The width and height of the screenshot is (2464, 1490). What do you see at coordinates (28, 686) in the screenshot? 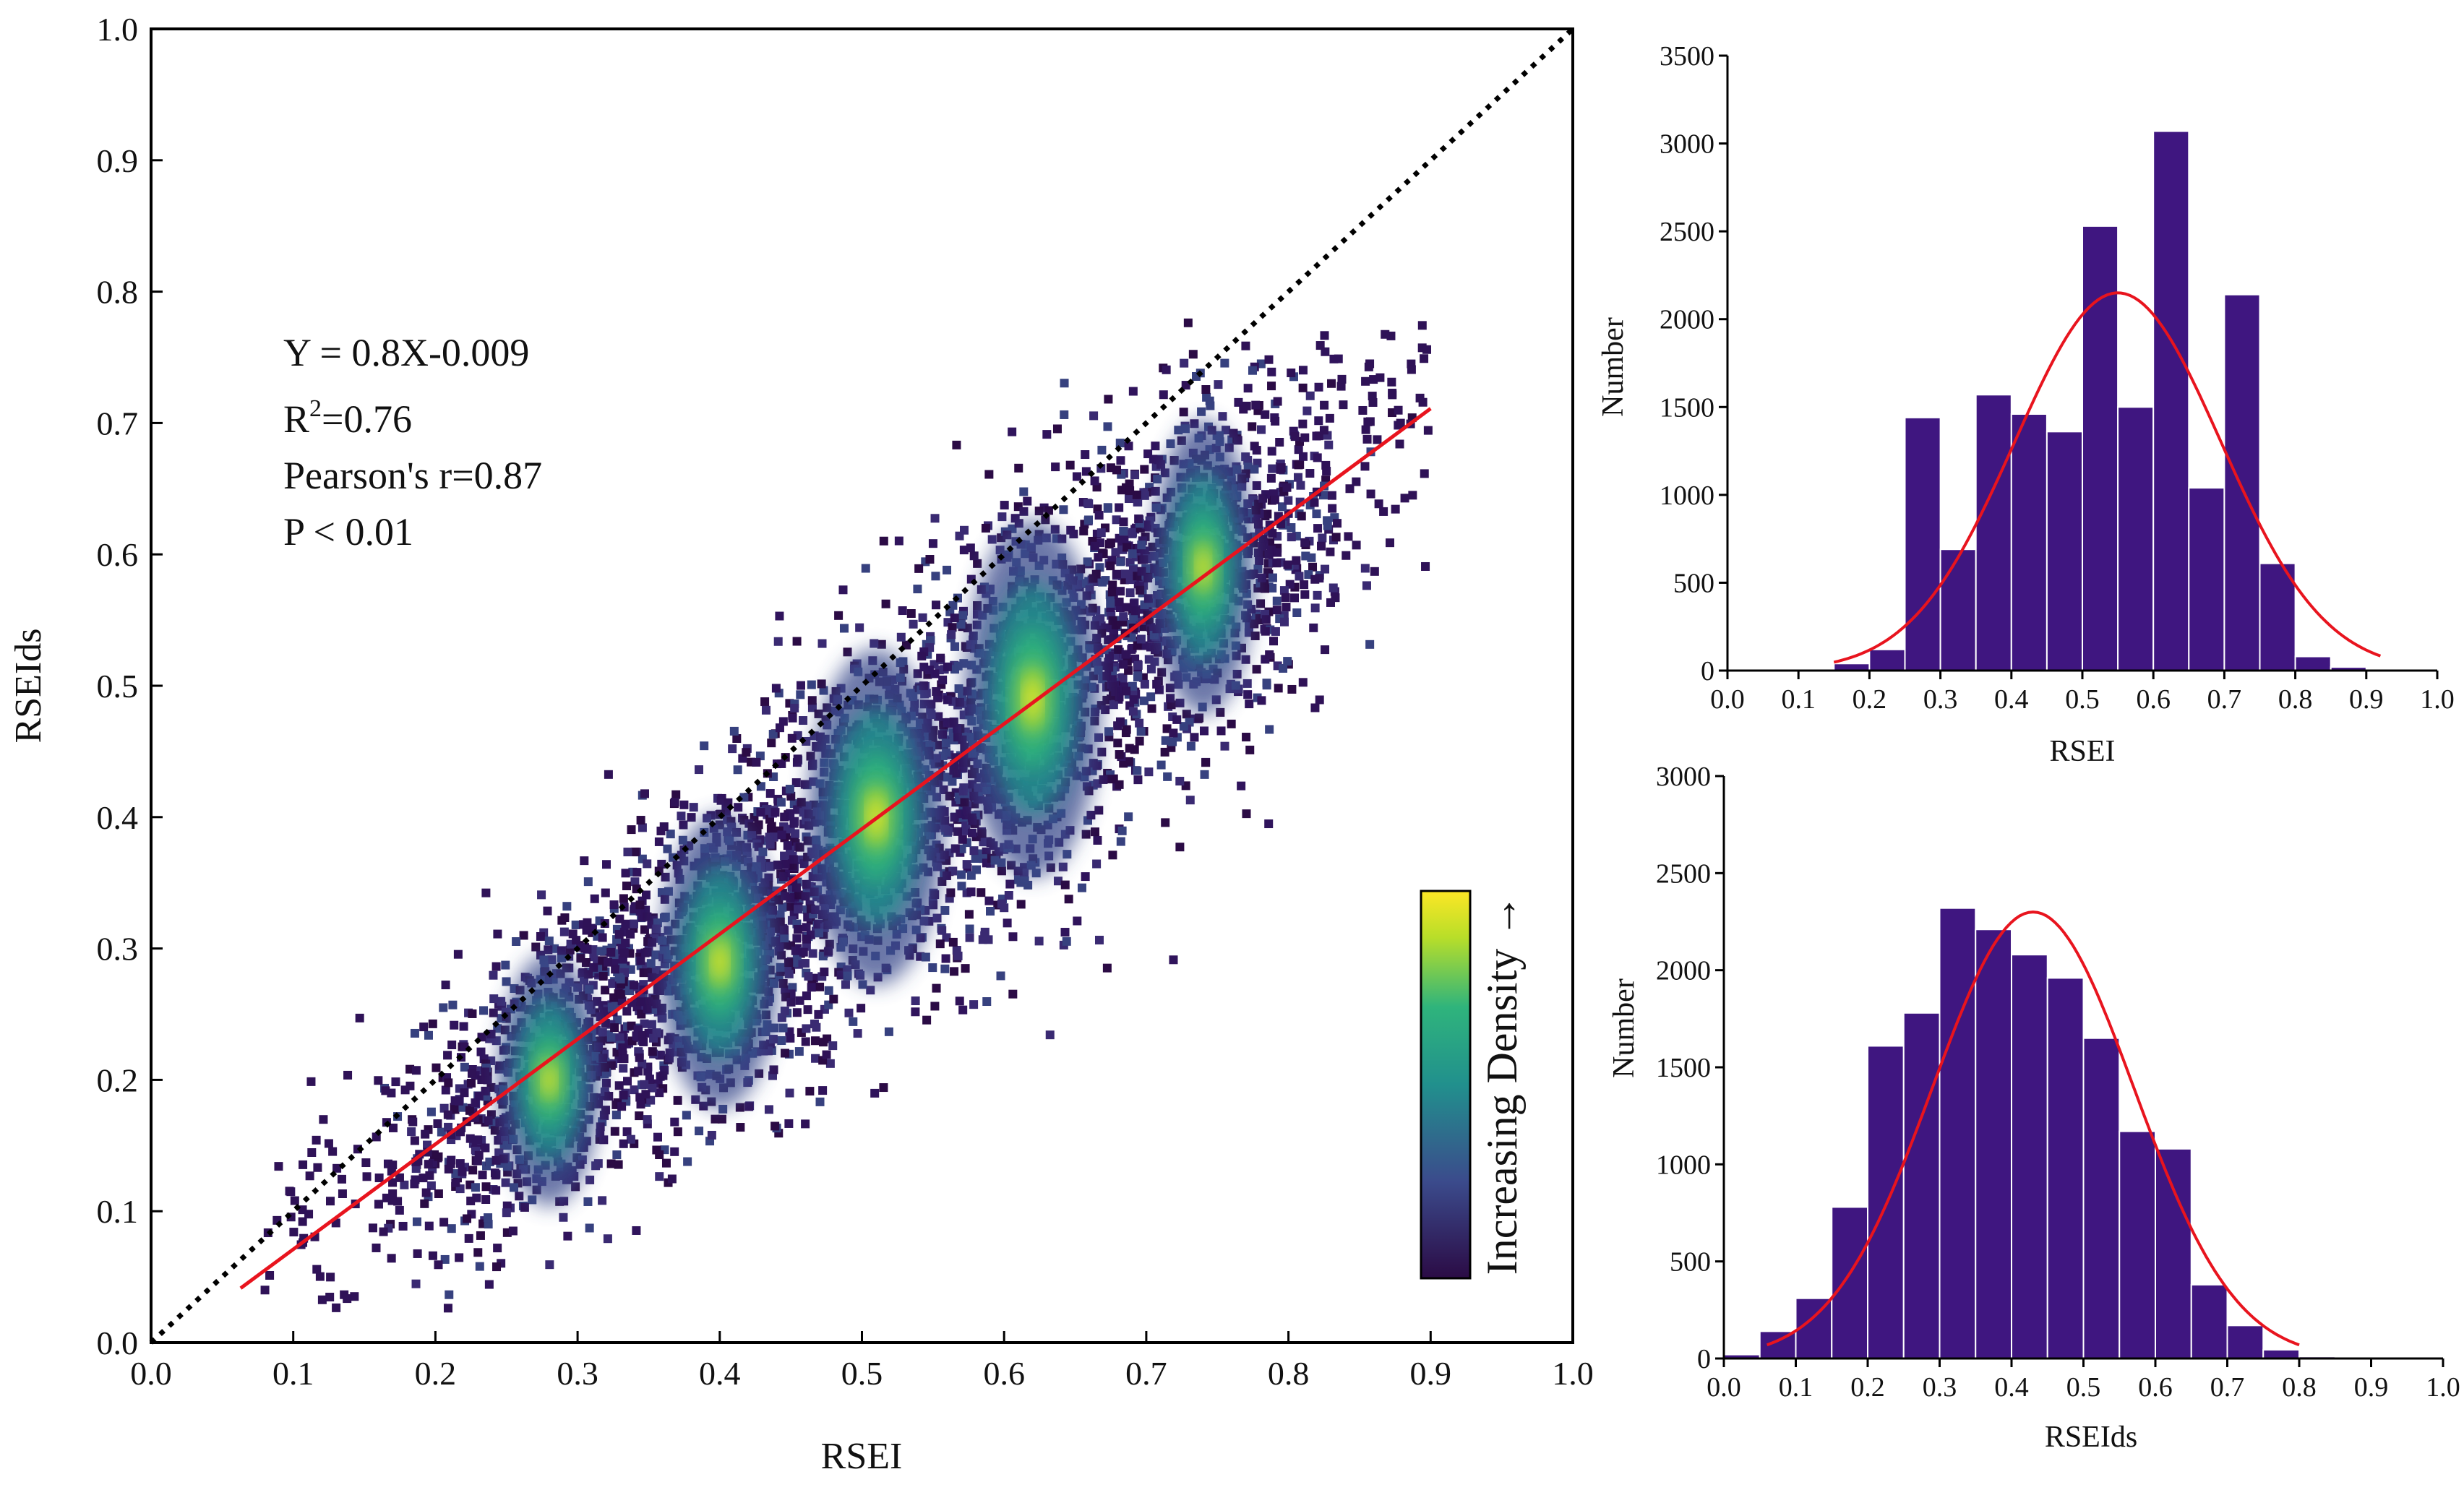
I see `main-y-axis-title: RSEIds` at bounding box center [28, 686].